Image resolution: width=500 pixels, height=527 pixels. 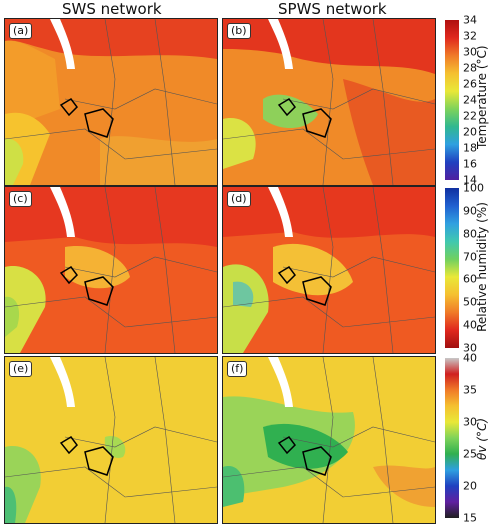 I want to click on tick: 90, so click(x=470, y=211).